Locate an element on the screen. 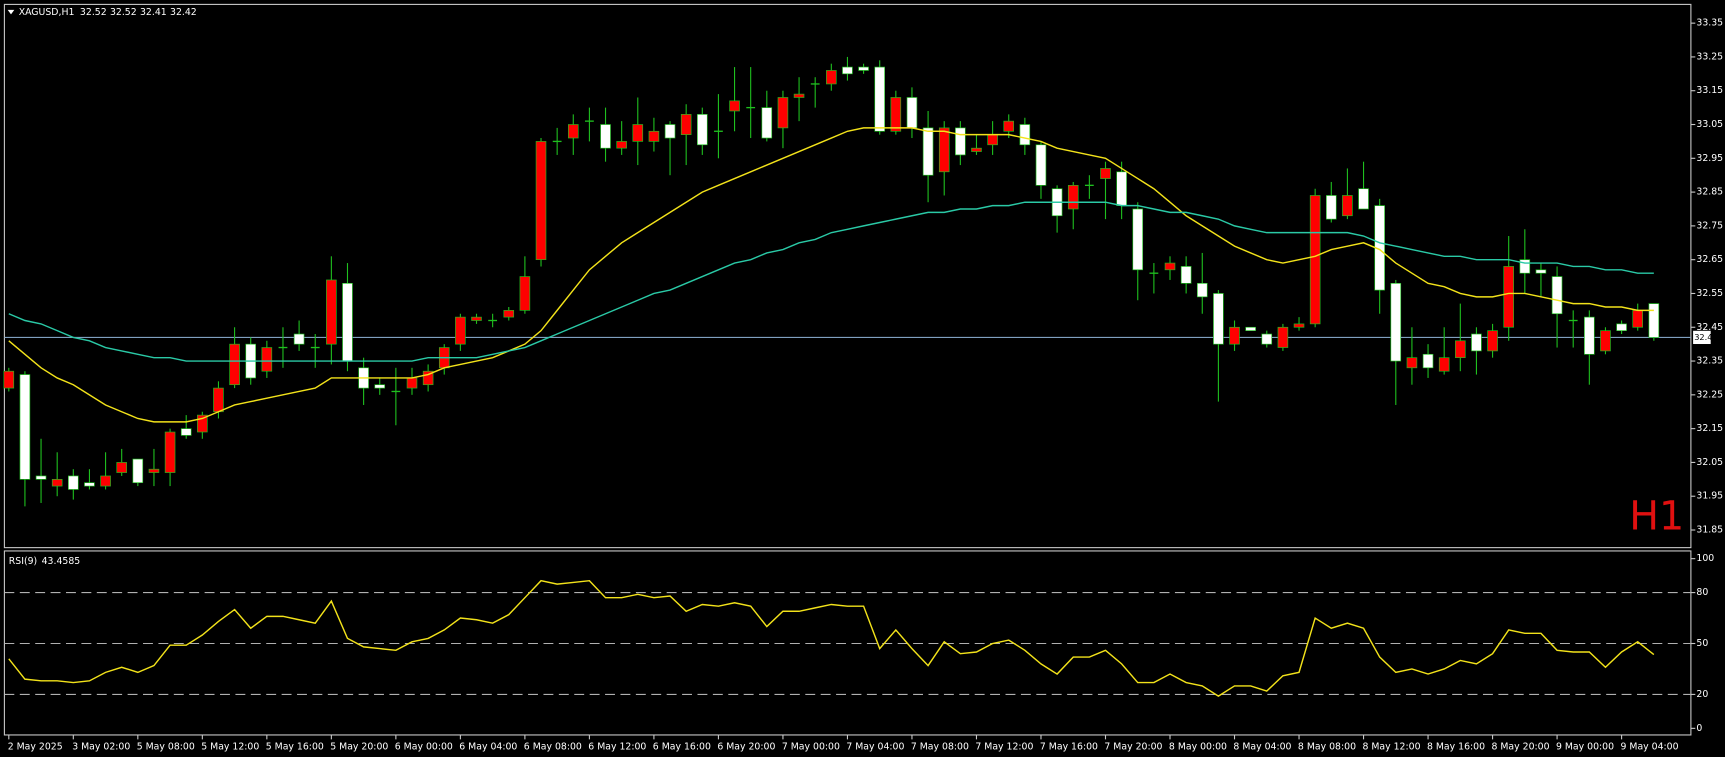 This screenshot has width=1725, height=757. x-tick-label: 5 May 12:00 is located at coordinates (230, 747).